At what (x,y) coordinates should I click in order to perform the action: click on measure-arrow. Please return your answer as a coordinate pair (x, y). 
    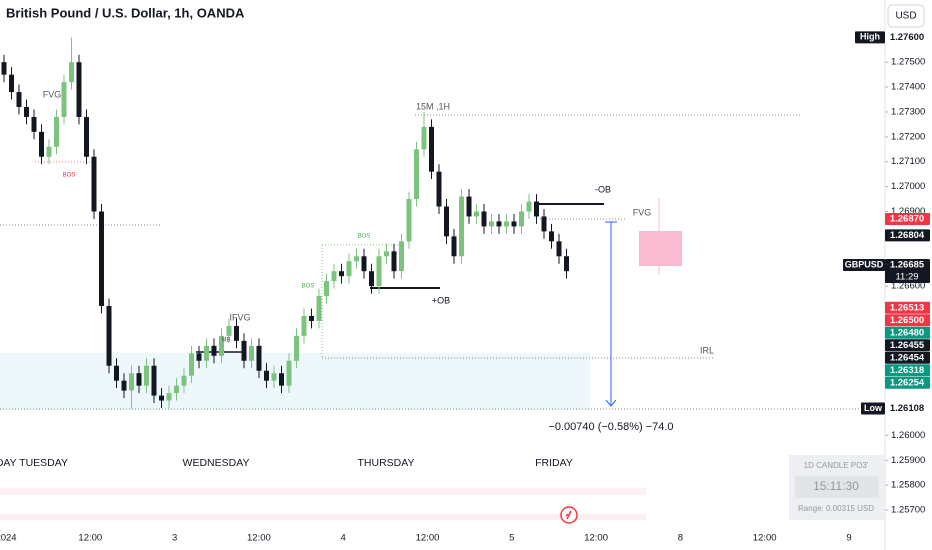
    Looking at the image, I should click on (611, 403).